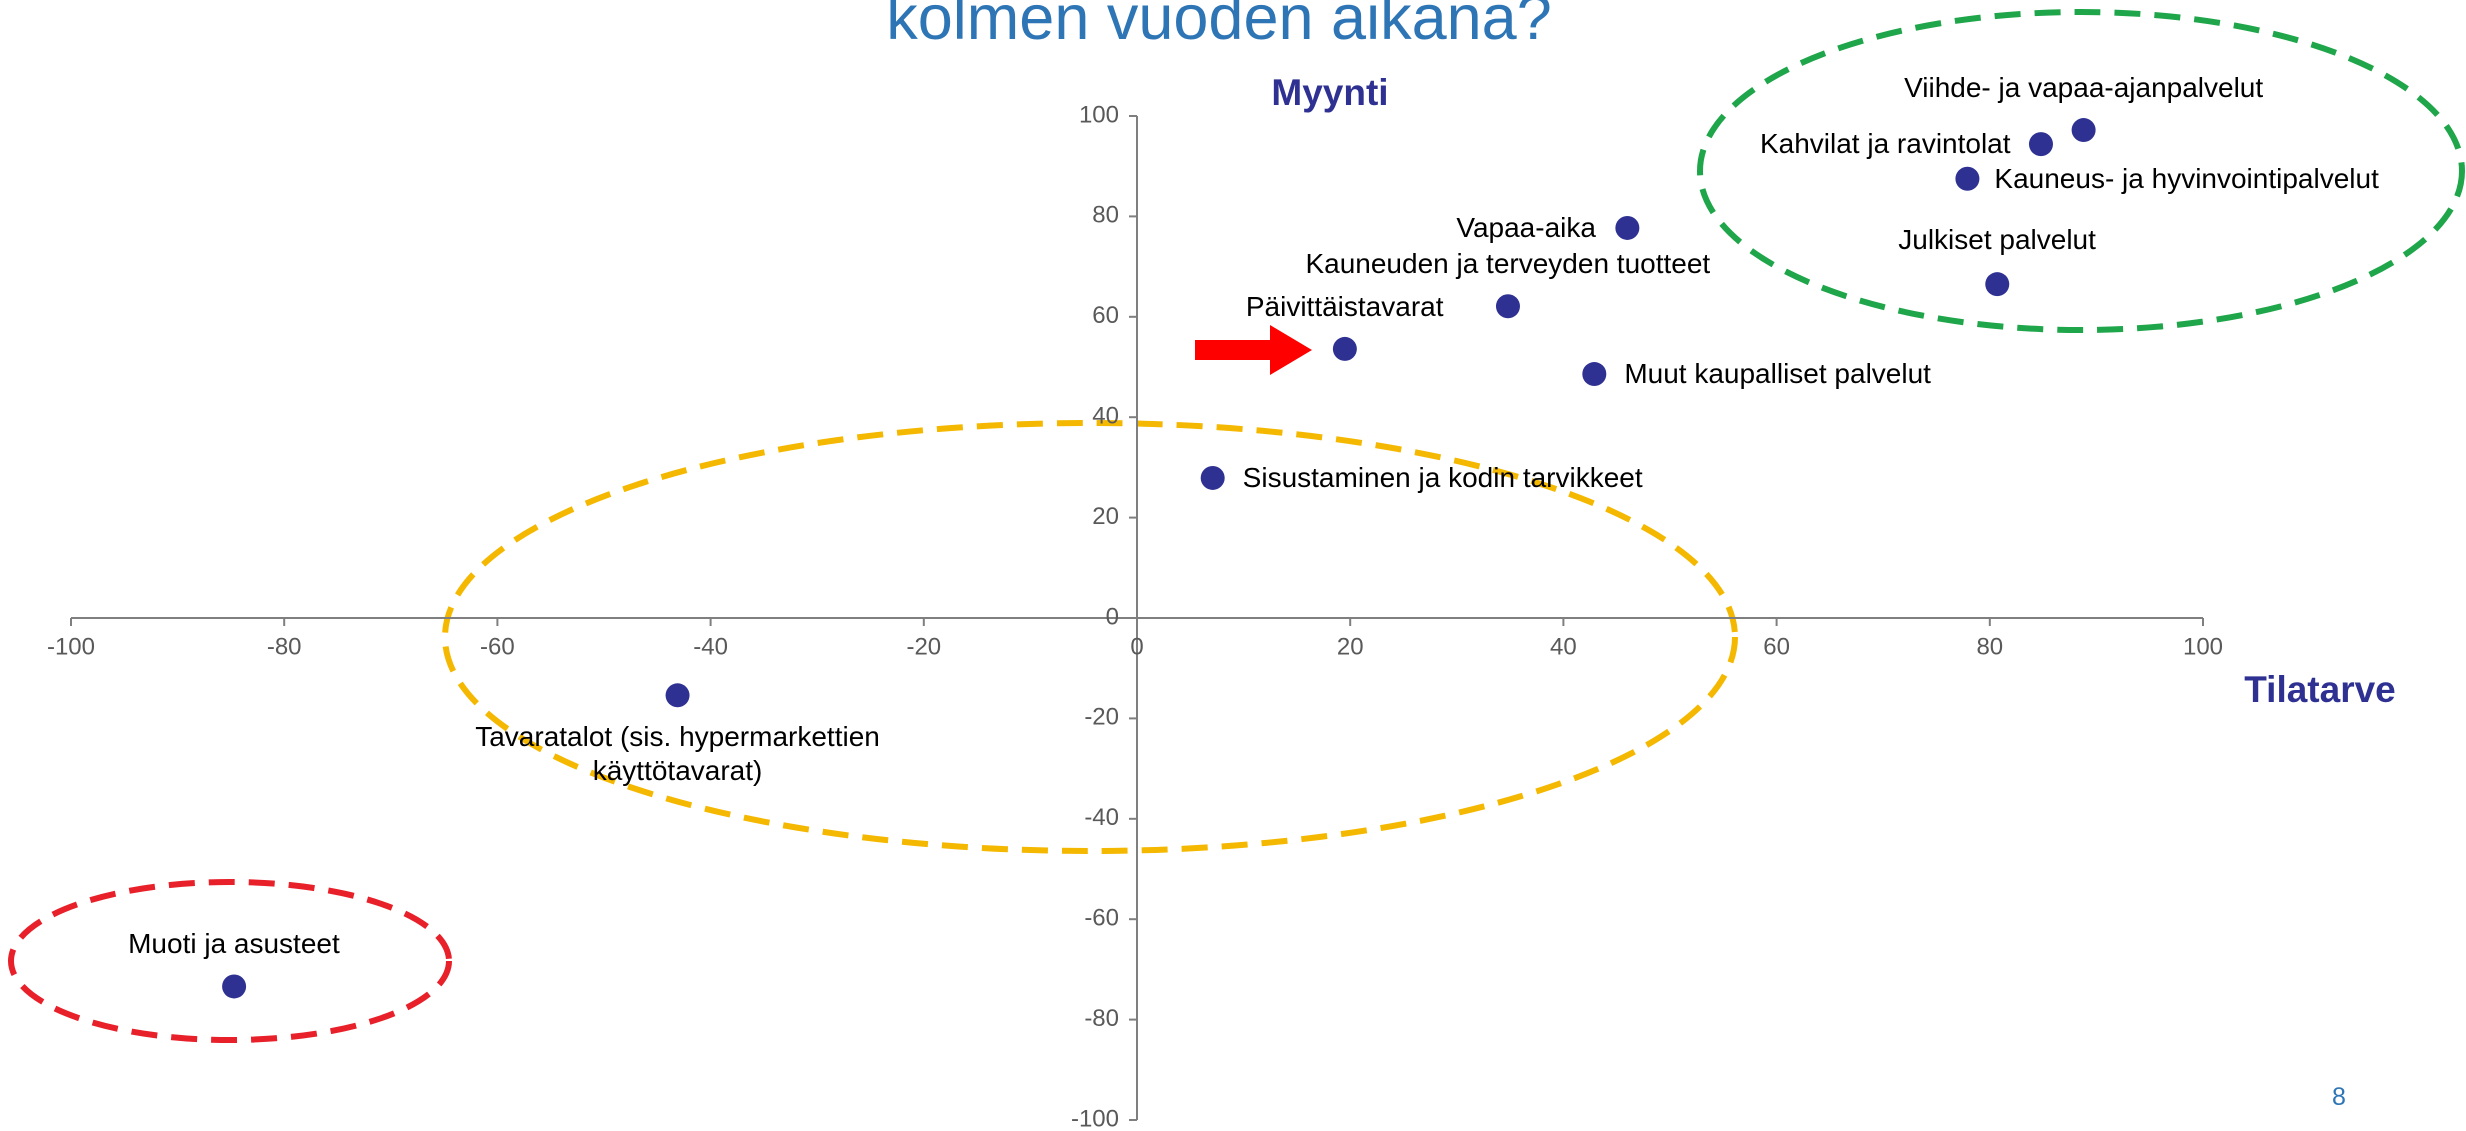 This screenshot has width=2466, height=1131. What do you see at coordinates (710, 646) in the screenshot?
I see `x-tick-label: -40` at bounding box center [710, 646].